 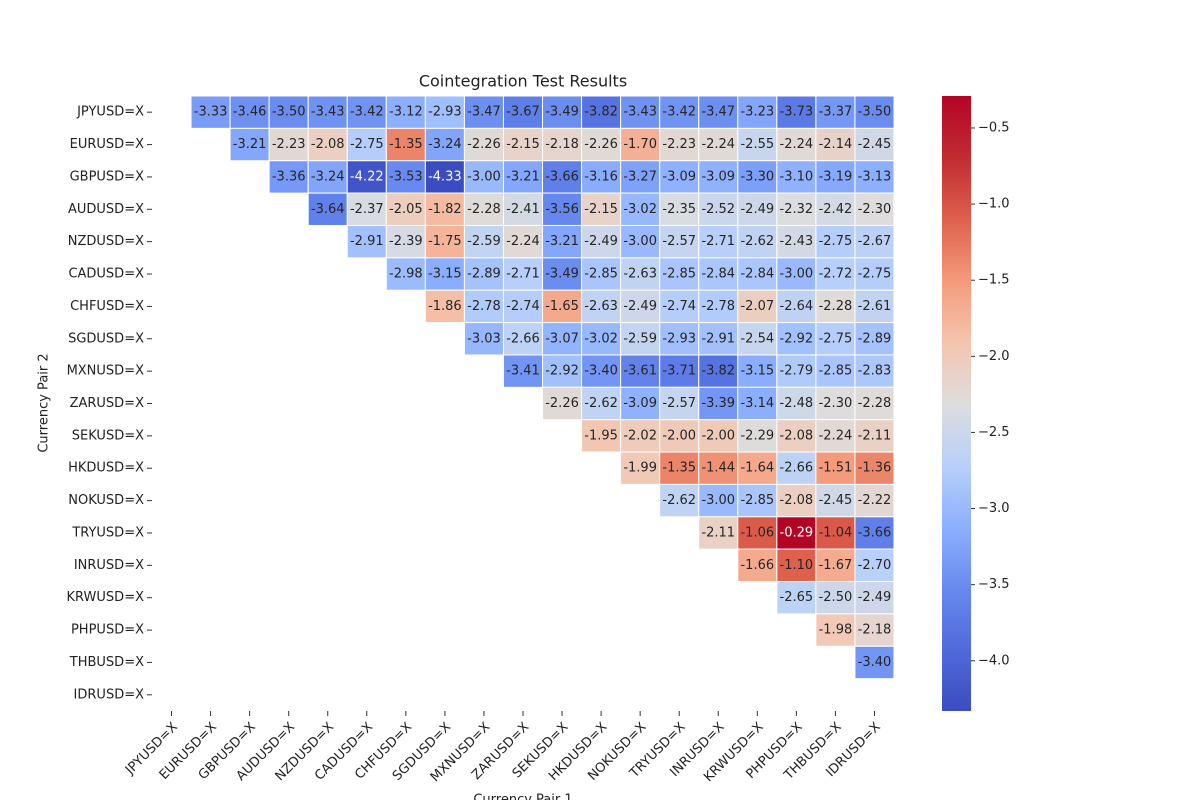 What do you see at coordinates (718, 468) in the screenshot?
I see `cell-label: -1.44` at bounding box center [718, 468].